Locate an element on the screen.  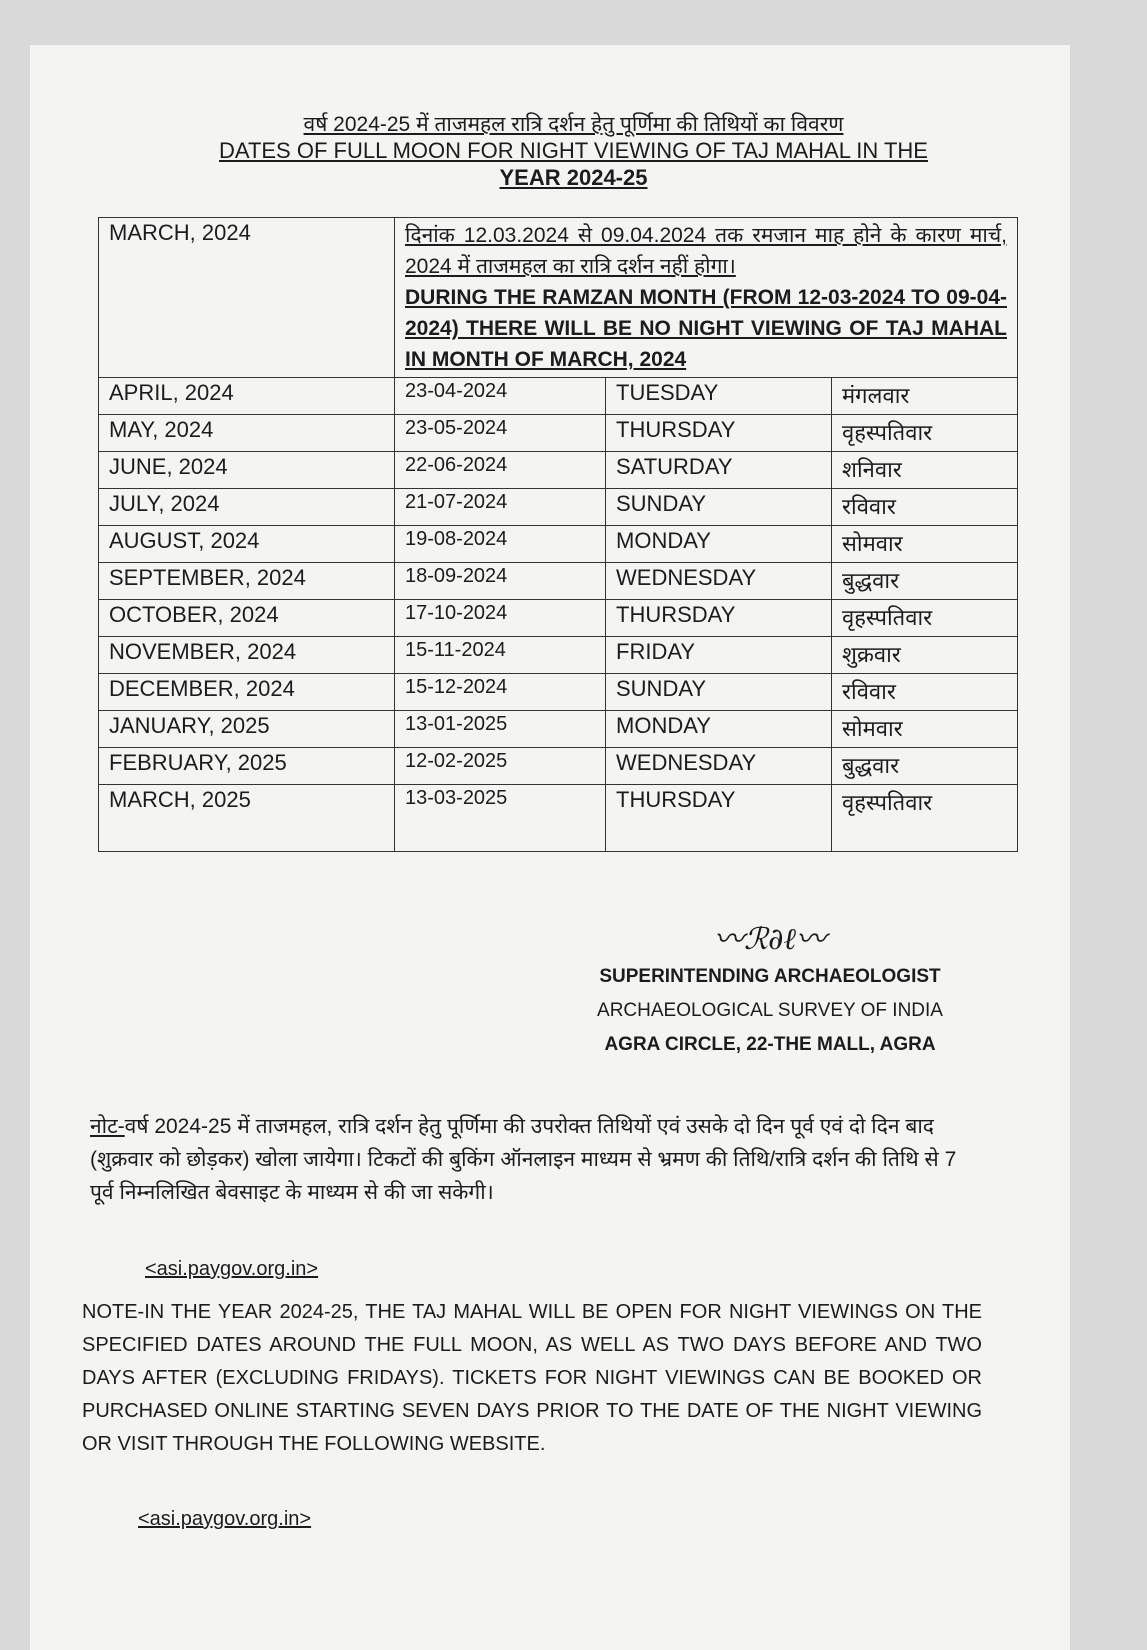
signatory-address: AGRA CIRCLE, 22-THE MALL, AGRA is located at coordinates (770, 1044).